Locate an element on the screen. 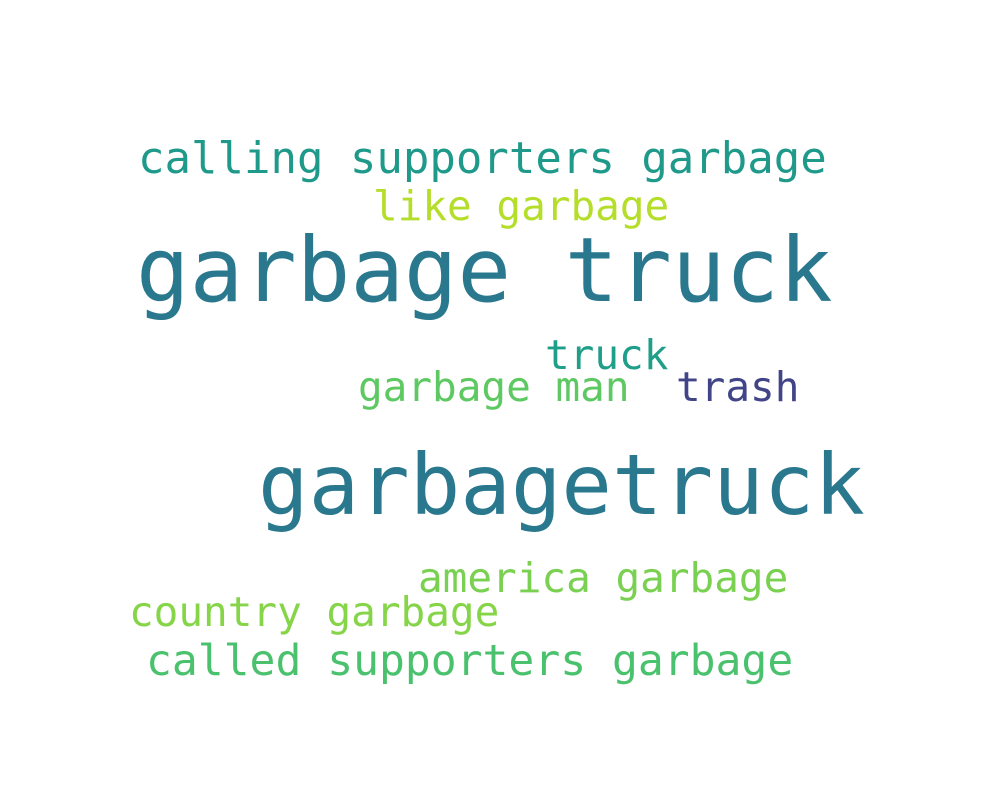 The height and width of the screenshot is (800, 1000). word-truck: truck is located at coordinates (607, 355).